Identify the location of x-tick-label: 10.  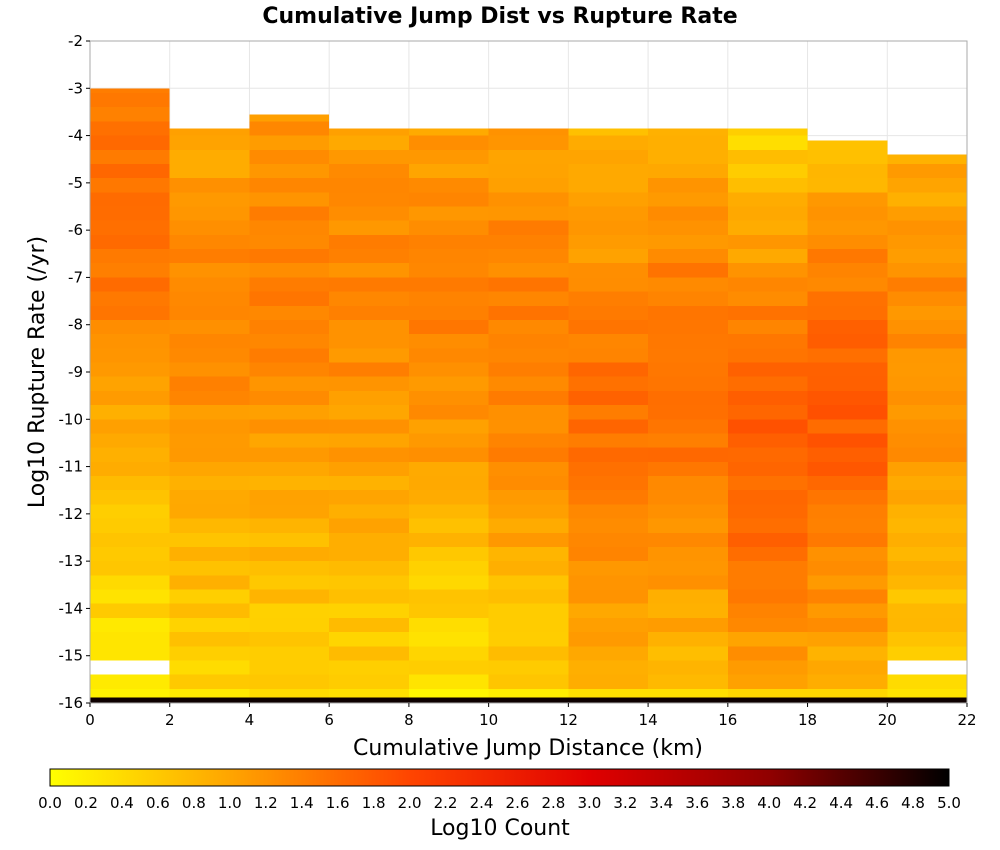
(488, 720).